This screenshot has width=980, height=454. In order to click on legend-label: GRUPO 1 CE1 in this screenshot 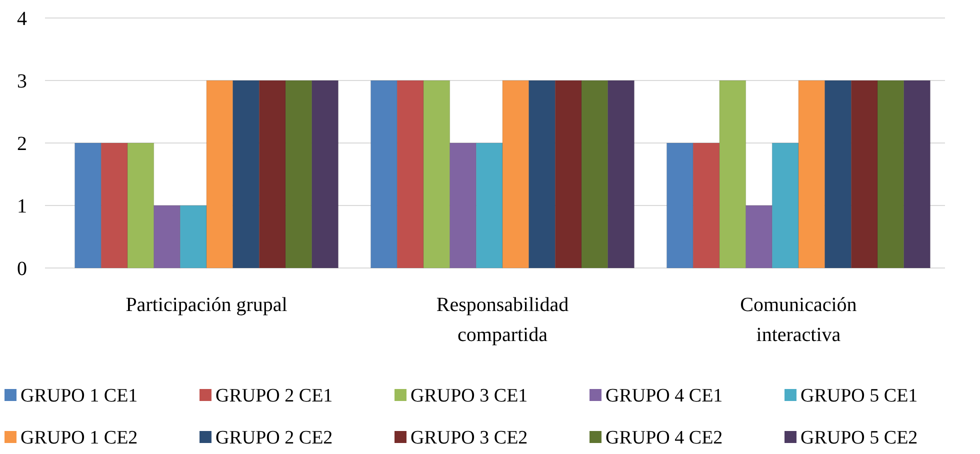, I will do `click(79, 396)`.